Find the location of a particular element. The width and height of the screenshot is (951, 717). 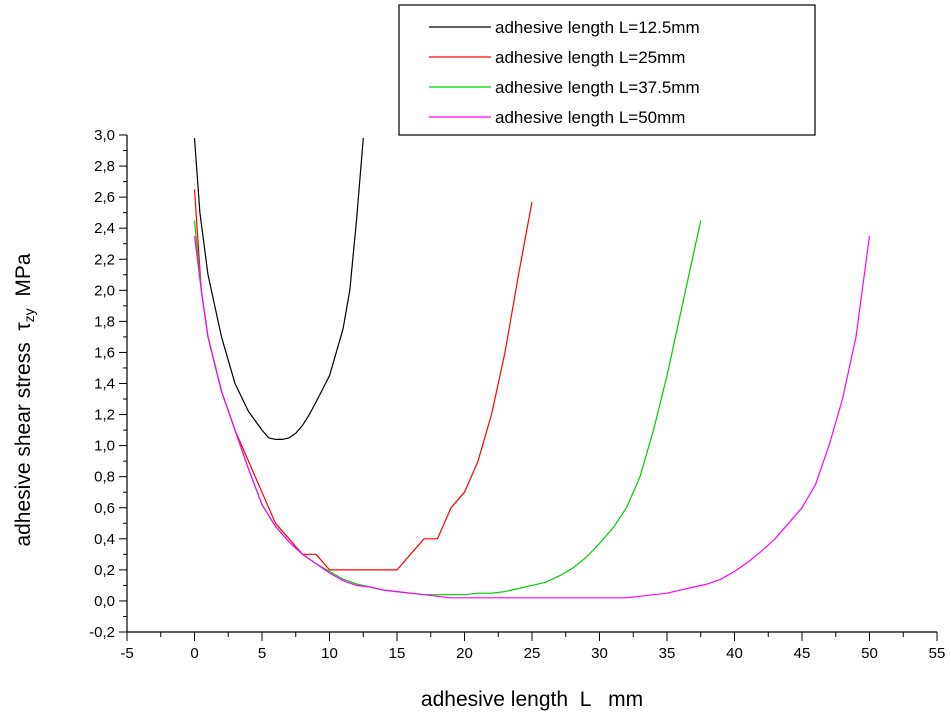

y-tick-label: 0,4 is located at coordinates (104, 539).